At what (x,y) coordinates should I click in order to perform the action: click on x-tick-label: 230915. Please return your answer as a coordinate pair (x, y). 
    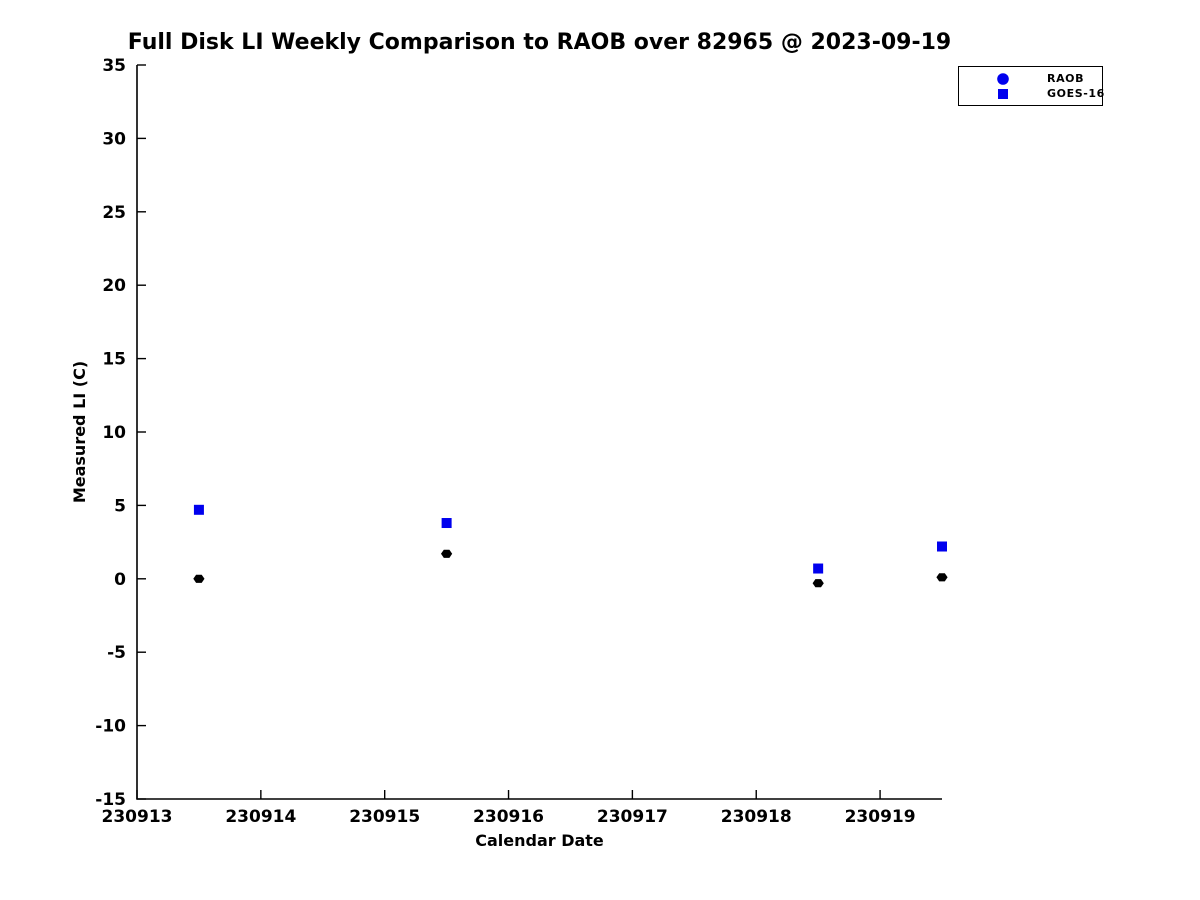
    Looking at the image, I should click on (384, 817).